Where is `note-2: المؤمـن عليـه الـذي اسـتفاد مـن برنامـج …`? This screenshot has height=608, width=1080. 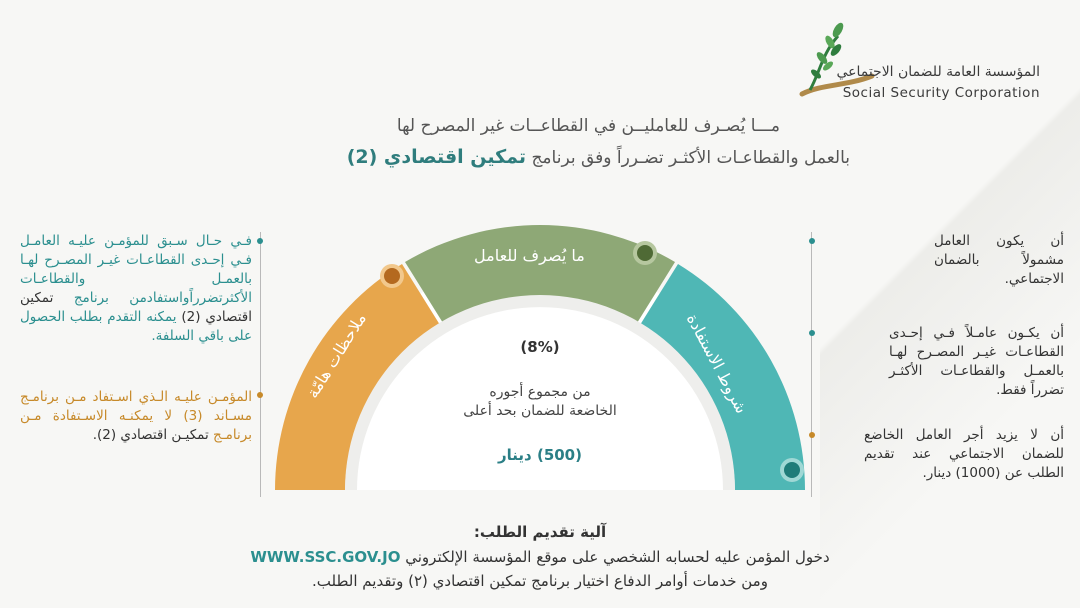 note-2: المؤمـن عليـه الـذي اسـتفاد مـن برنامـج … is located at coordinates (136, 416).